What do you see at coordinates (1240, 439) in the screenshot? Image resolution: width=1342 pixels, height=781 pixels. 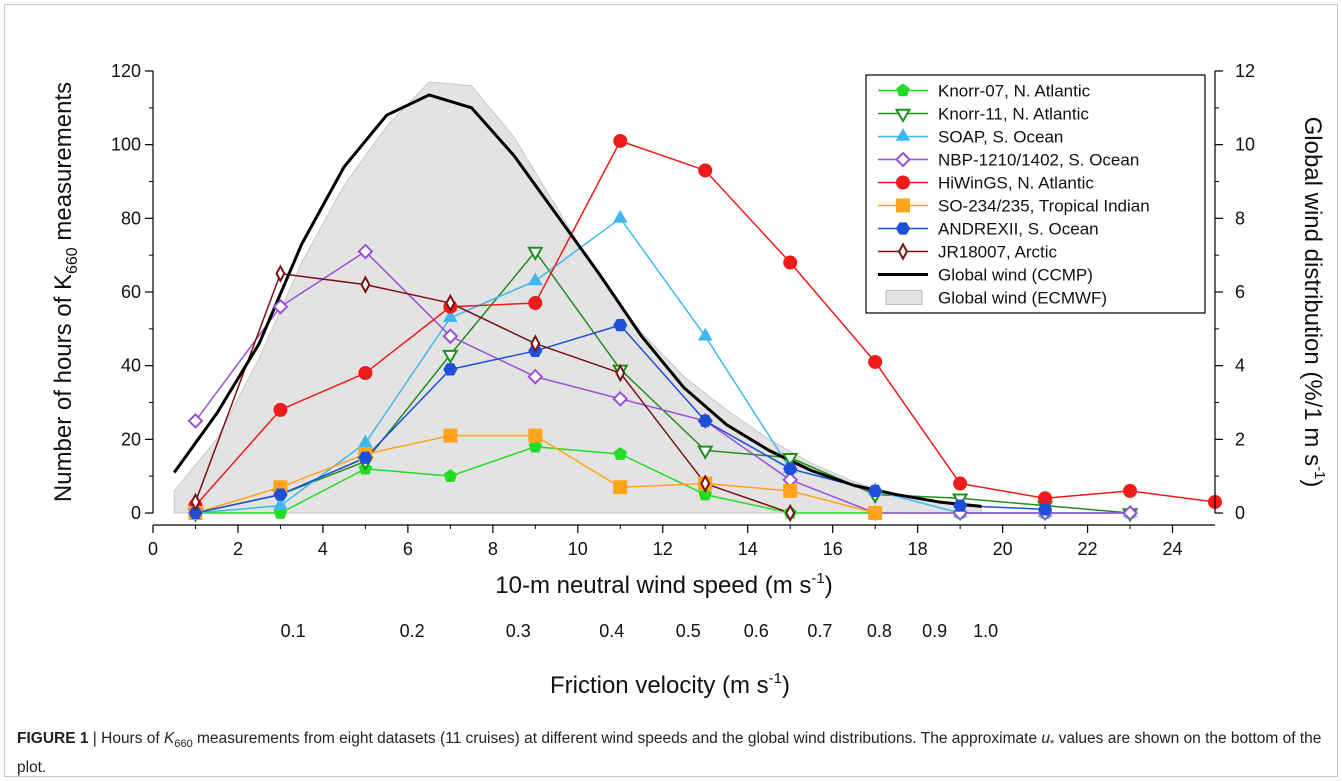 I see `right-tick-label-2: 2` at bounding box center [1240, 439].